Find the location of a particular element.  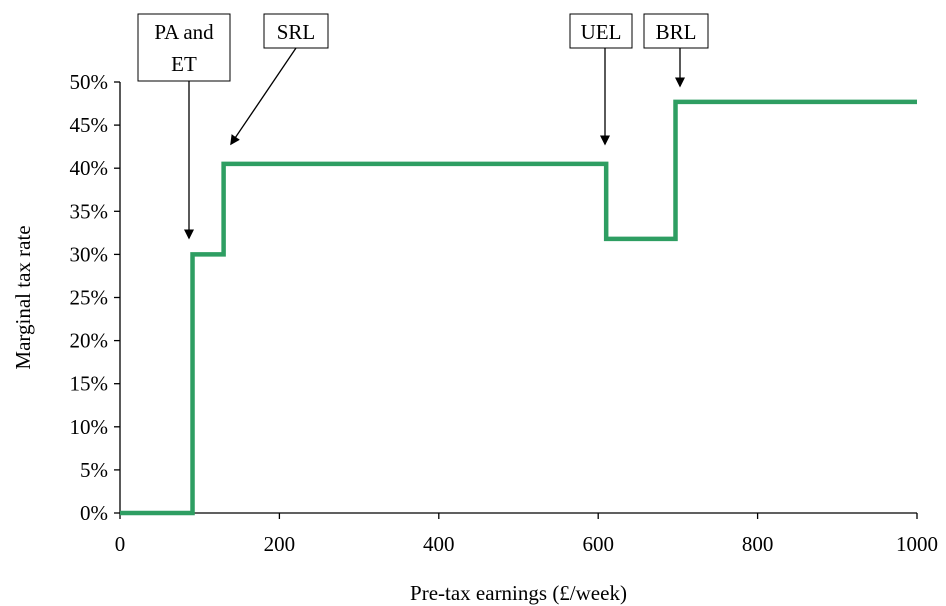

y-tick-label: 0% is located at coordinates (94, 513).